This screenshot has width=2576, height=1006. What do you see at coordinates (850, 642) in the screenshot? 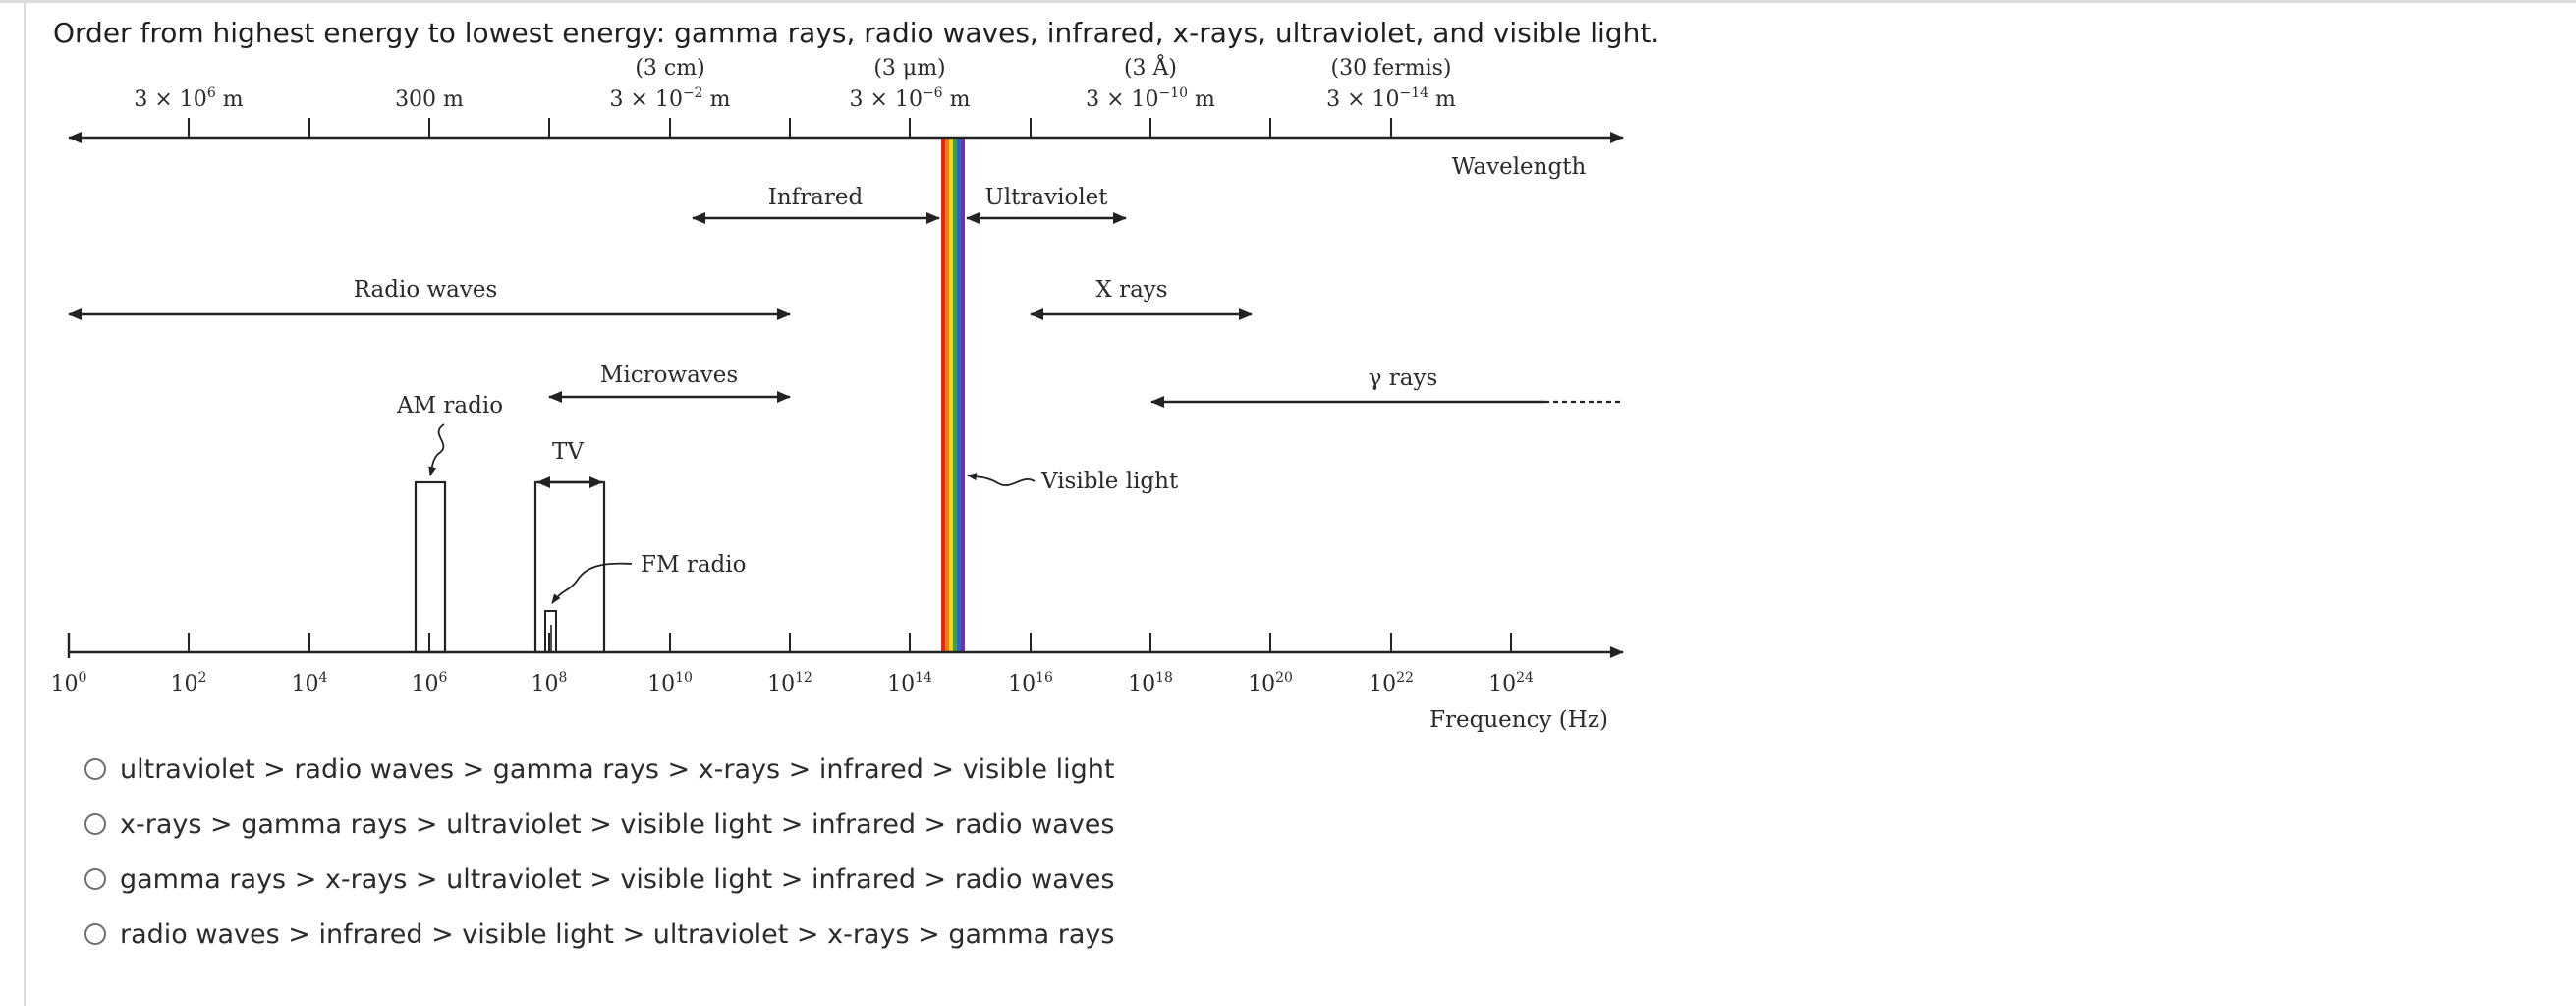
I see `frequency-ticks` at bounding box center [850, 642].